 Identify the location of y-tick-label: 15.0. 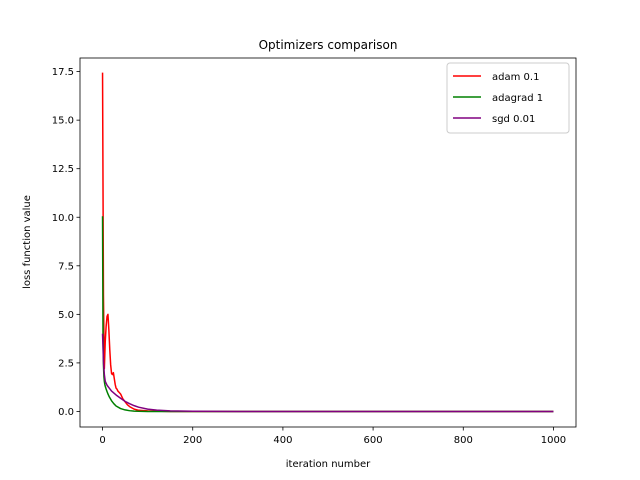
(63, 121).